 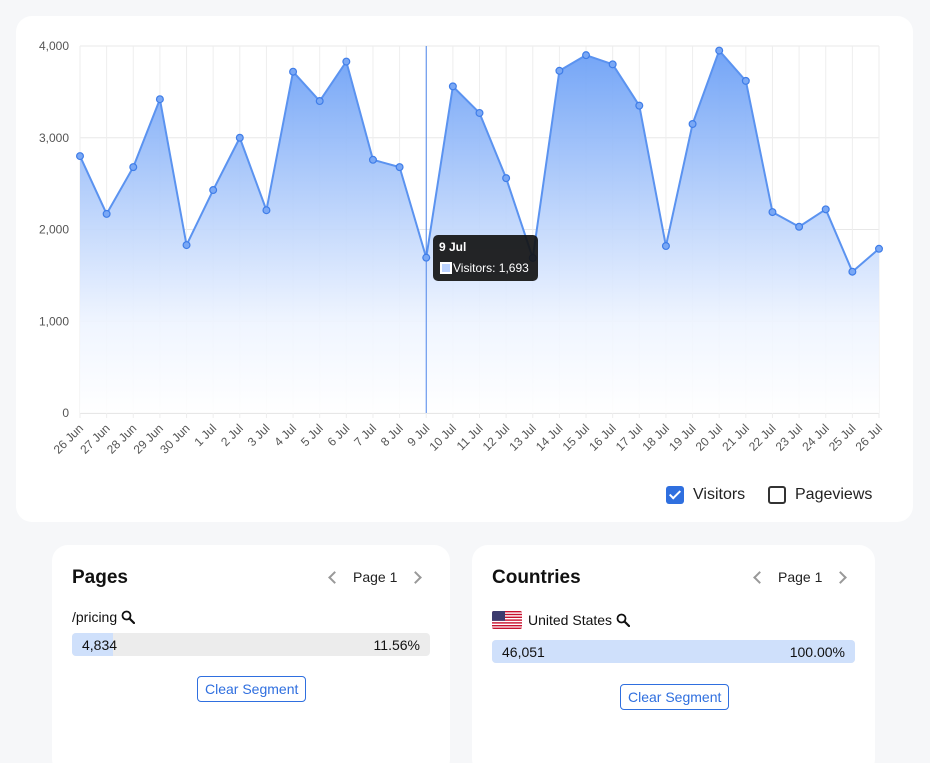 What do you see at coordinates (392, 435) in the screenshot?
I see `x-tick-label: 8 Jul` at bounding box center [392, 435].